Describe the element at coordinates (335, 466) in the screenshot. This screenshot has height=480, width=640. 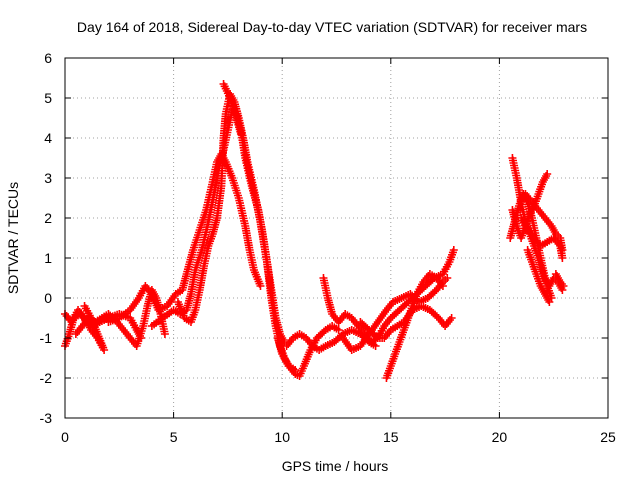
I see `x-axis-title: GPS time / hours` at that location.